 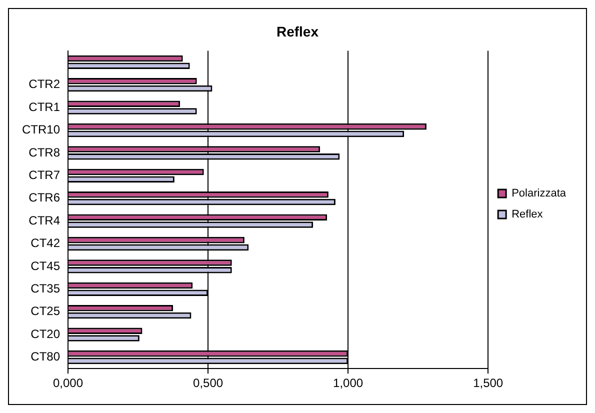 What do you see at coordinates (44, 197) in the screenshot?
I see `y-tick-label: CTR6` at bounding box center [44, 197].